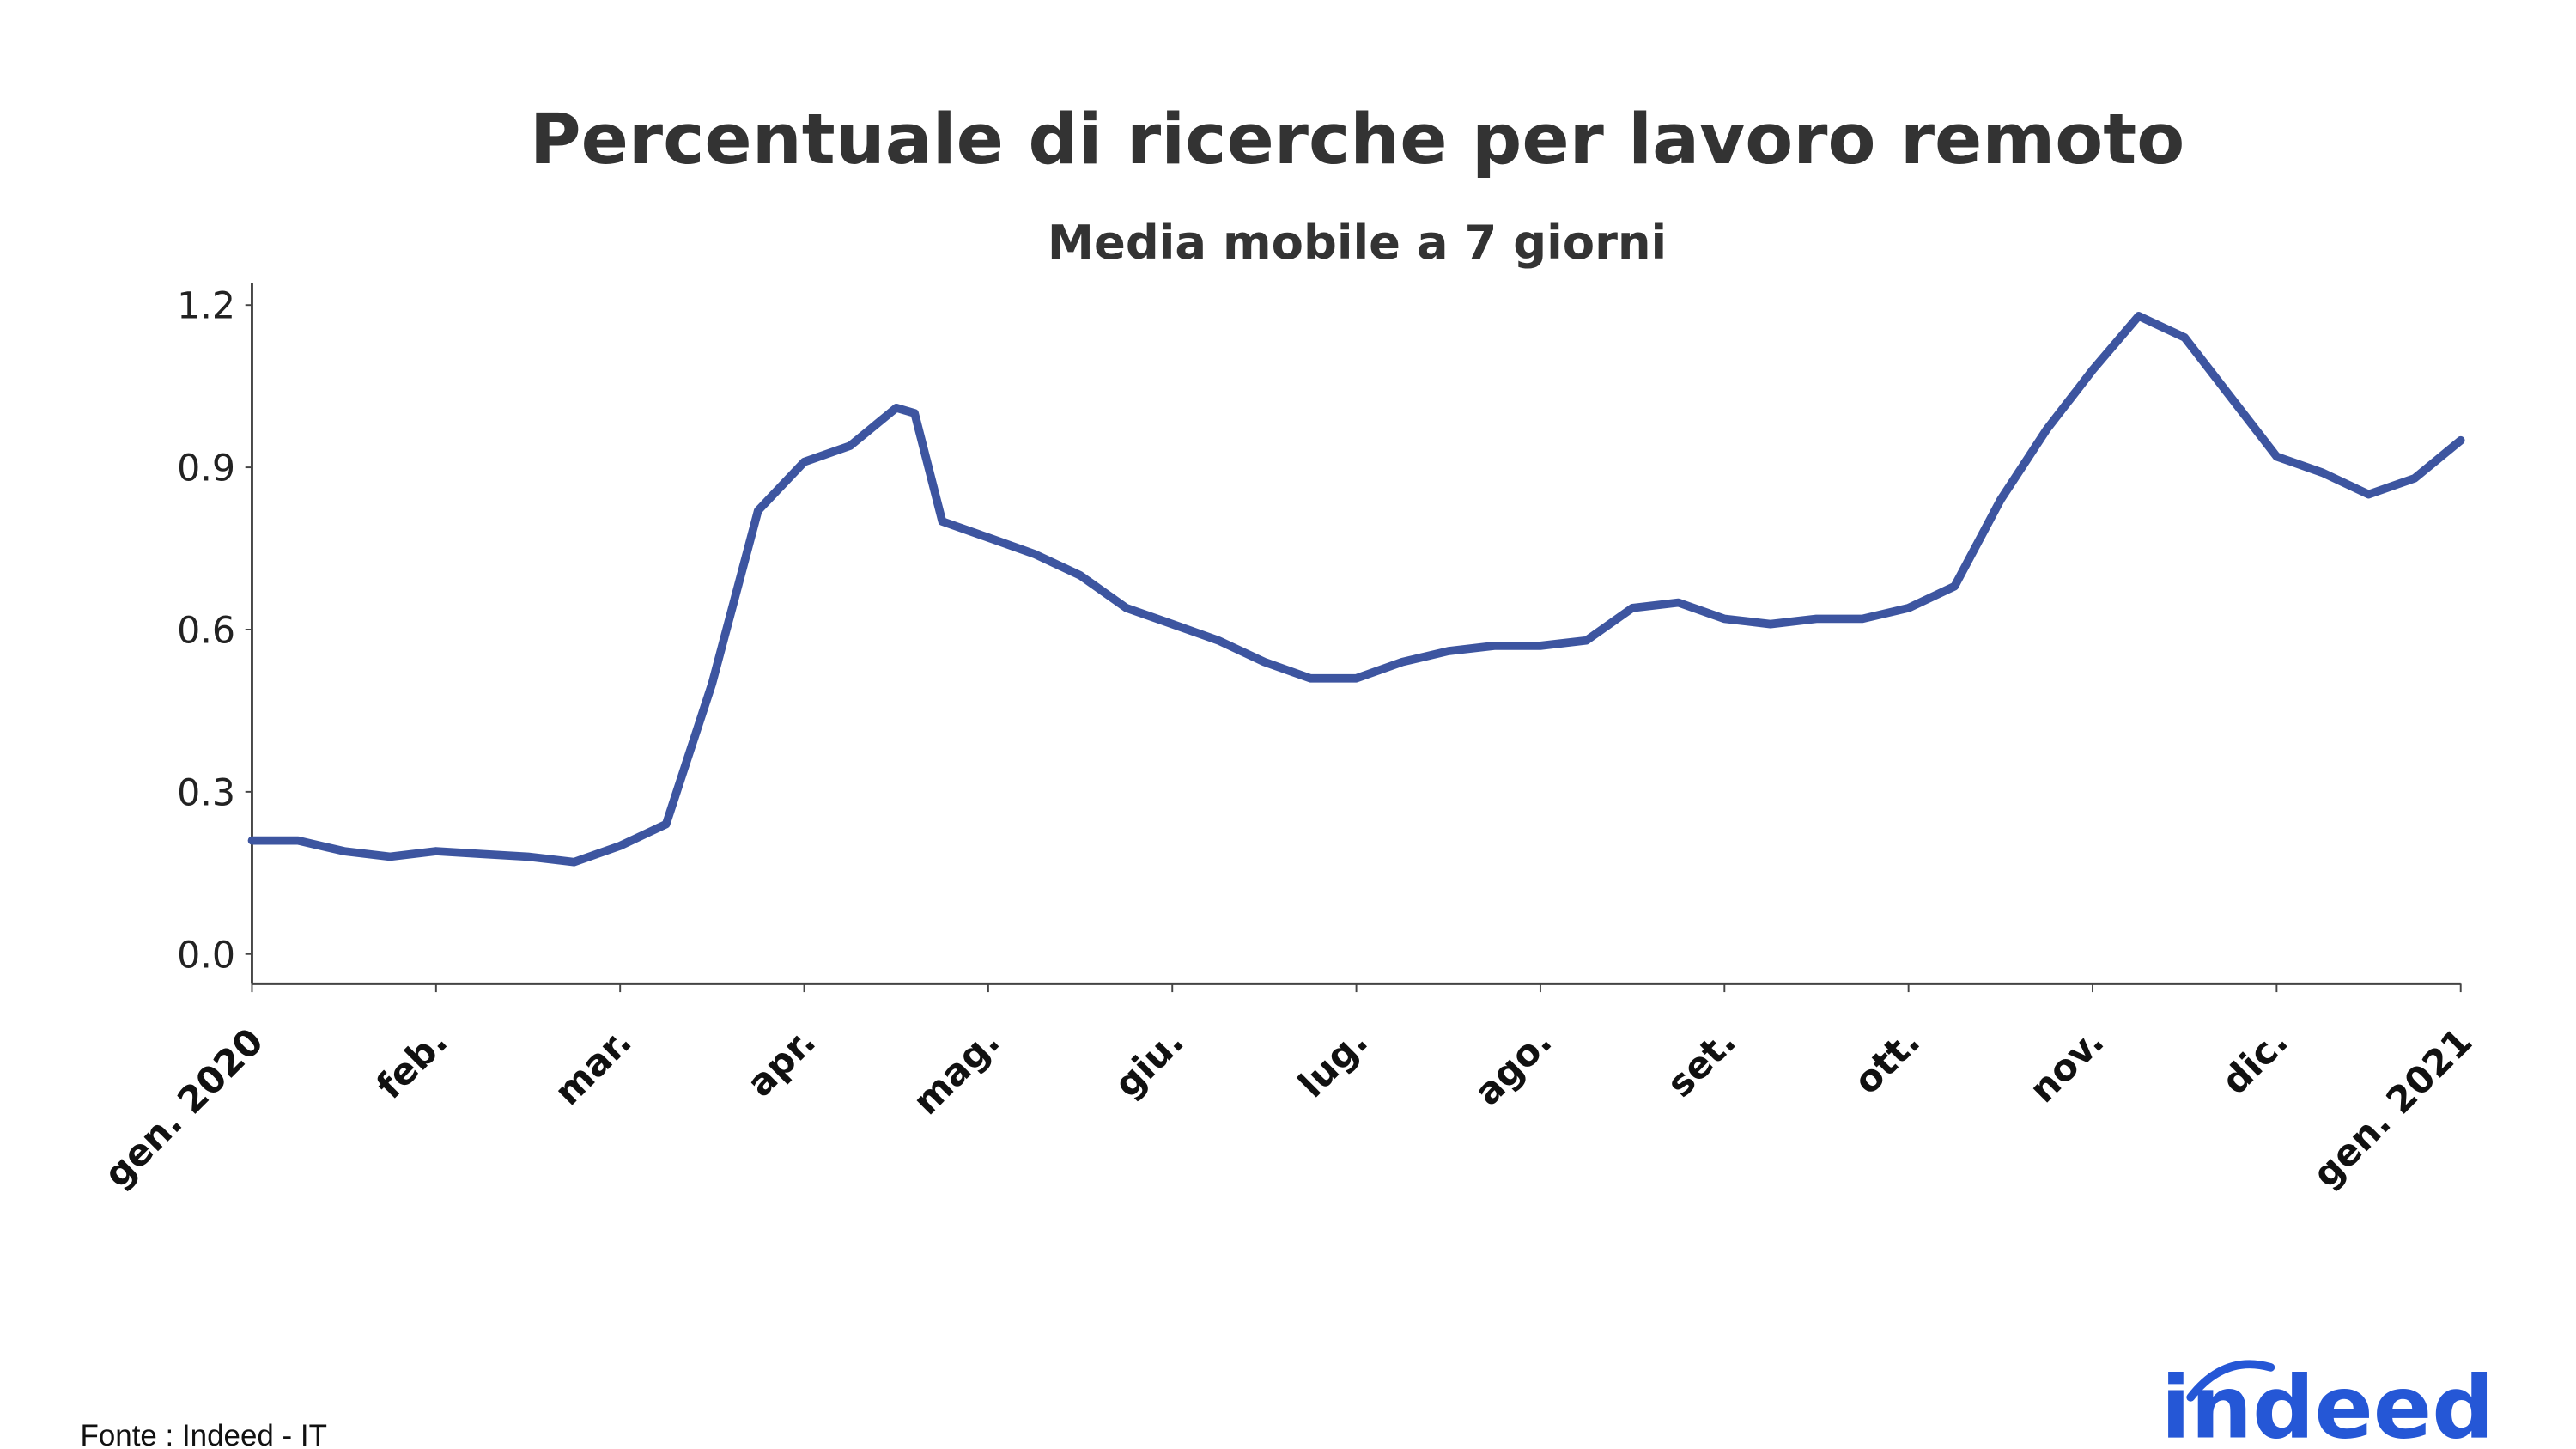  Describe the element at coordinates (1149, 1063) in the screenshot. I see `x-tick-label: giu.` at that location.